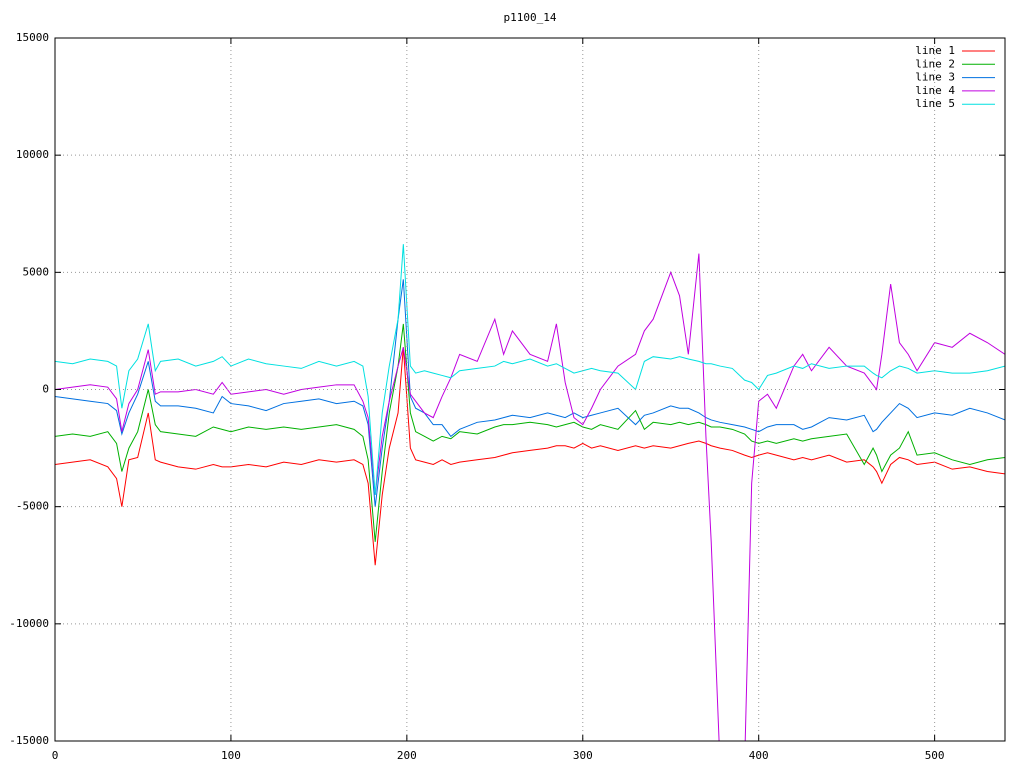 The height and width of the screenshot is (768, 1024). Describe the element at coordinates (32, 154) in the screenshot. I see `y-tick-label: 10000` at that location.